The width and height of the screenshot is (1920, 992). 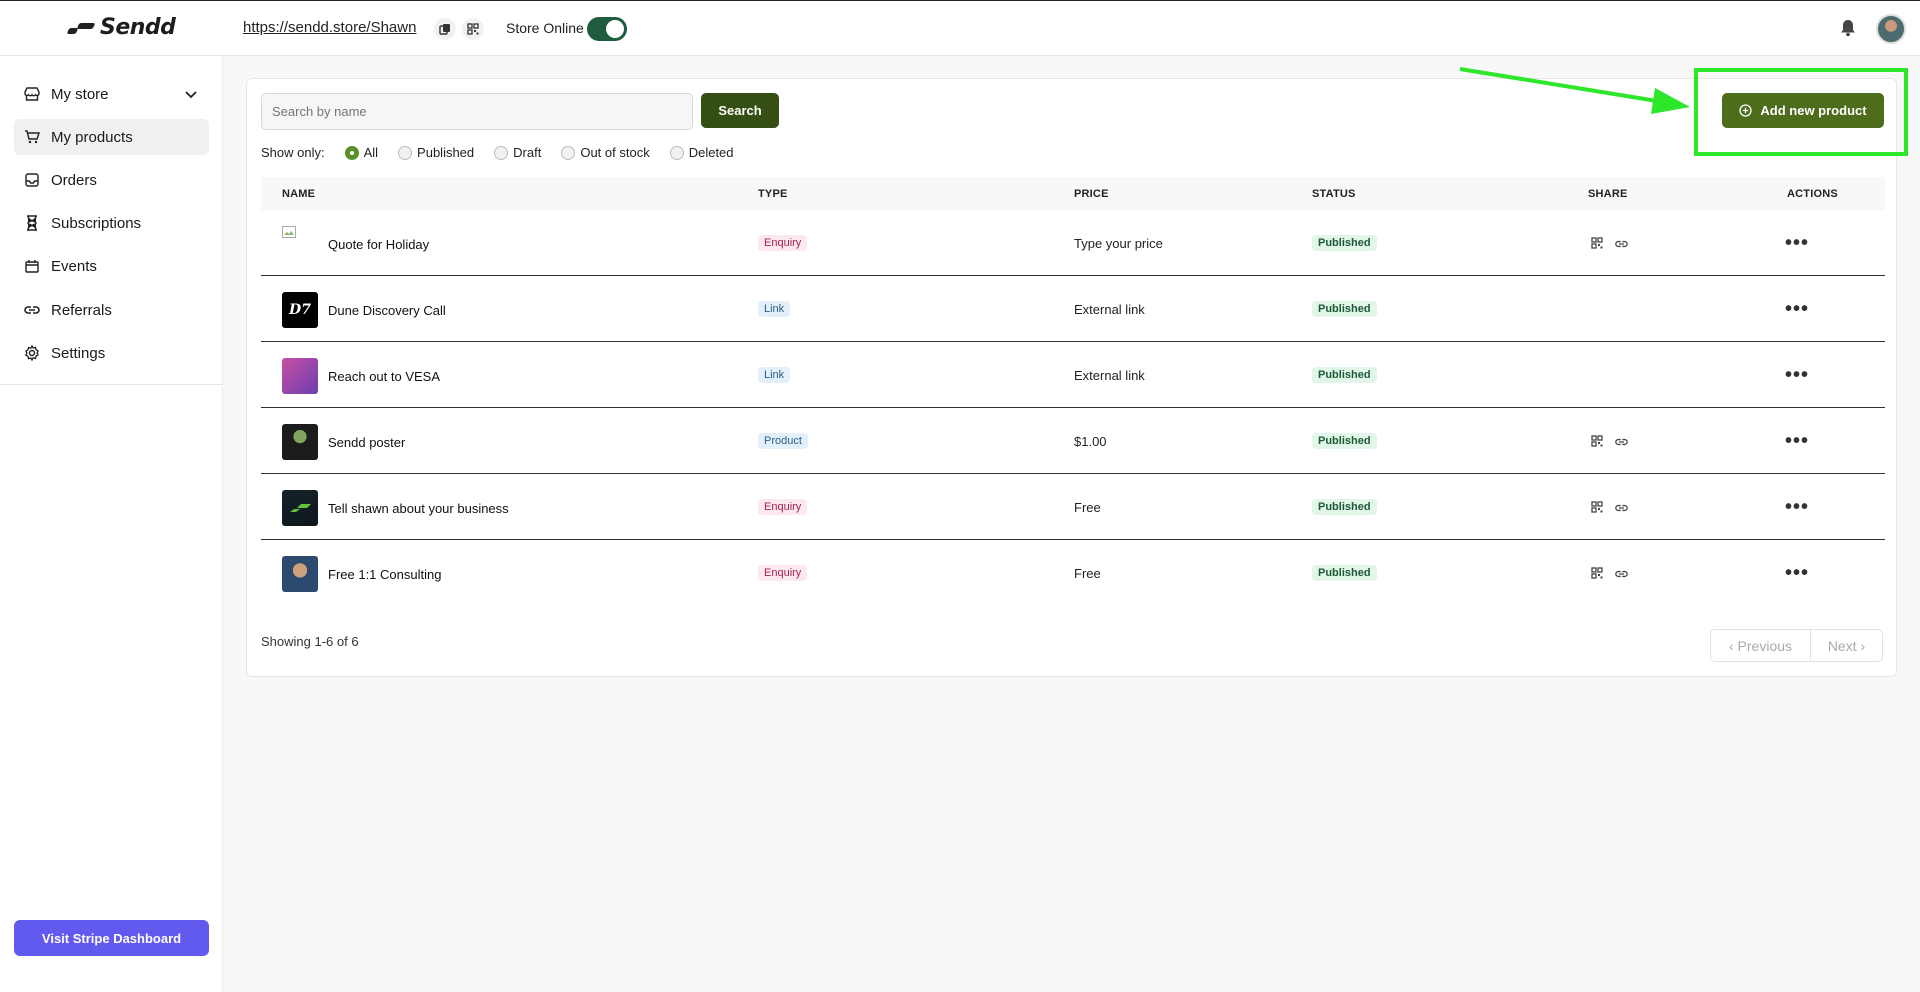 What do you see at coordinates (330, 27) in the screenshot?
I see `store-url-link: https://sendd.store/Shawn` at bounding box center [330, 27].